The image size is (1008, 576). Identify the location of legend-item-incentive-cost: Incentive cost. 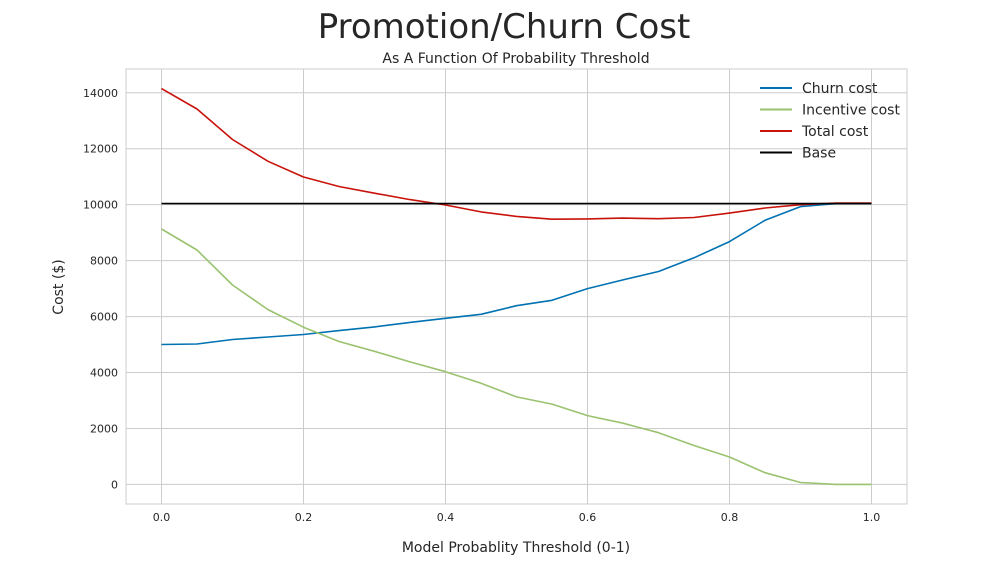
(830, 111).